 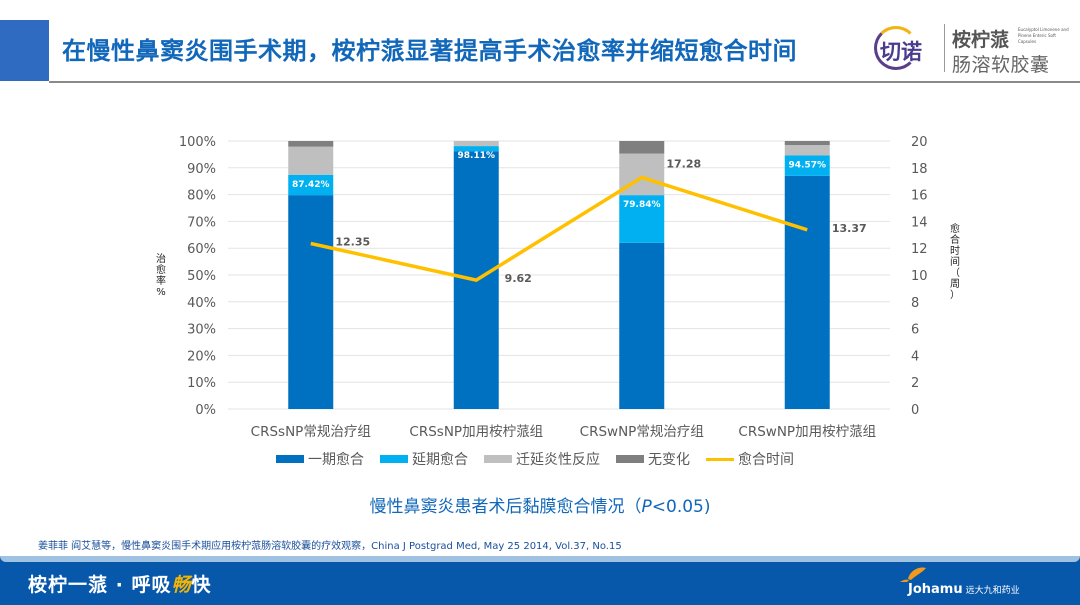 What do you see at coordinates (919, 249) in the screenshot?
I see `y-right-tick-label: 12` at bounding box center [919, 249].